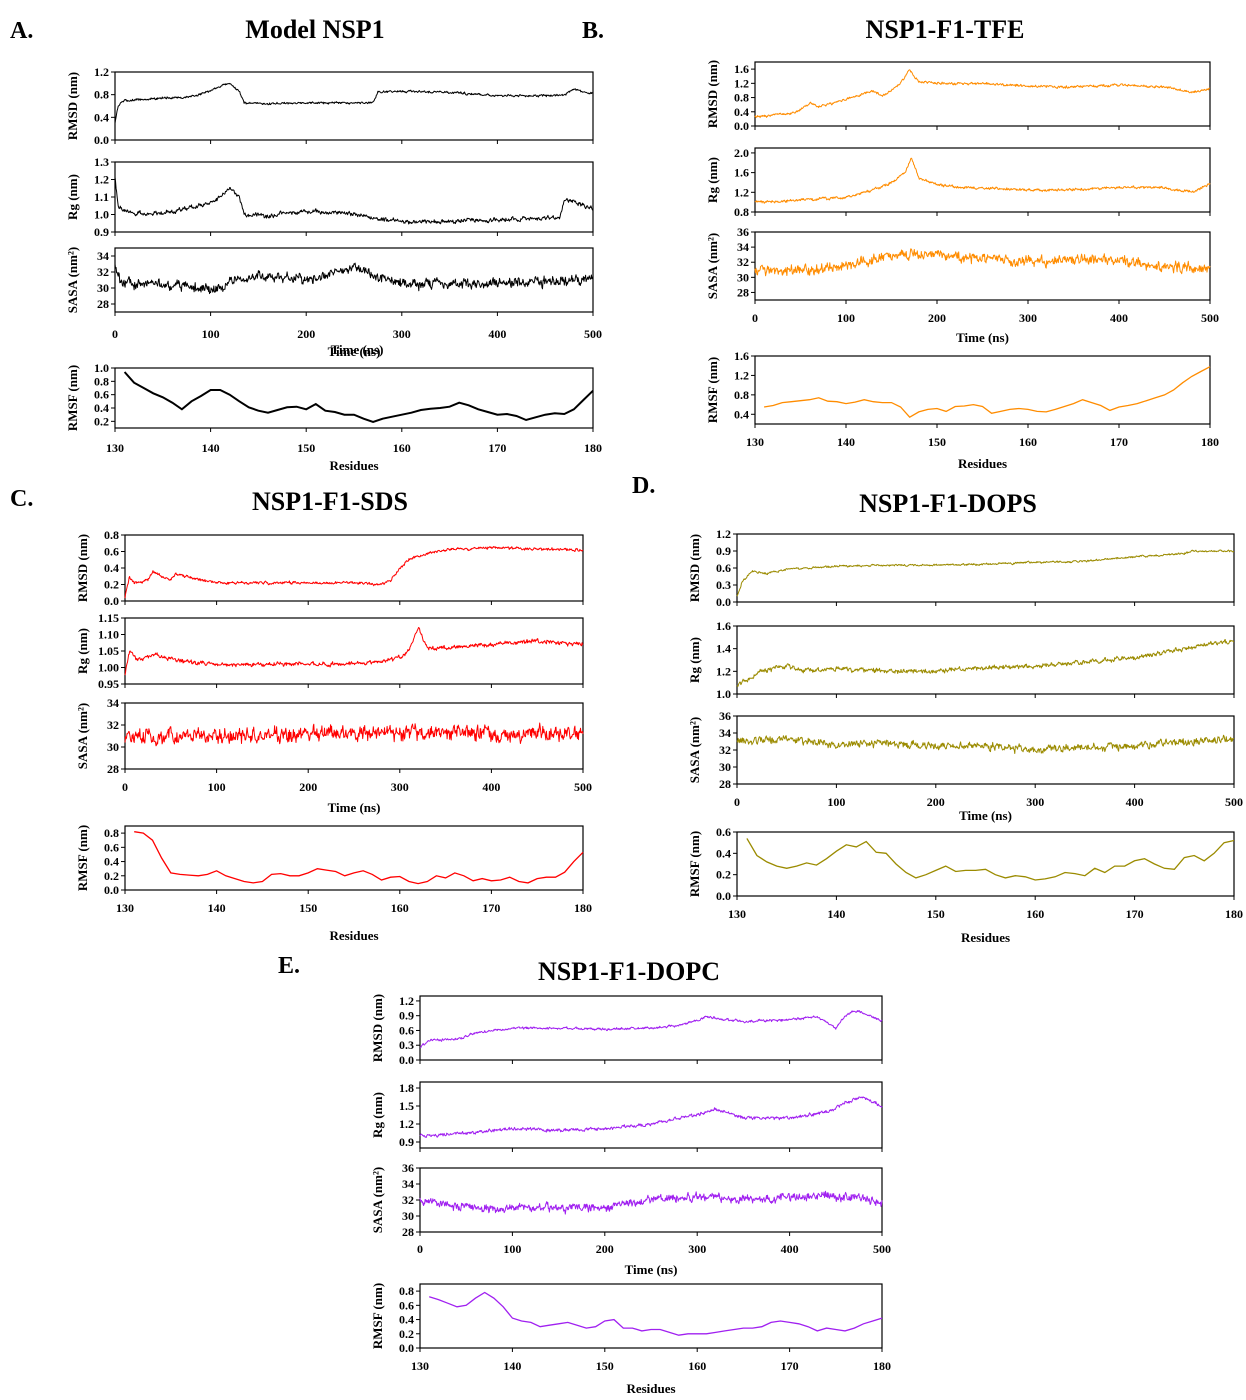 Image resolution: width=1246 pixels, height=1400 pixels. What do you see at coordinates (211, 448) in the screenshot?
I see `residue-xtick-label: 140` at bounding box center [211, 448].